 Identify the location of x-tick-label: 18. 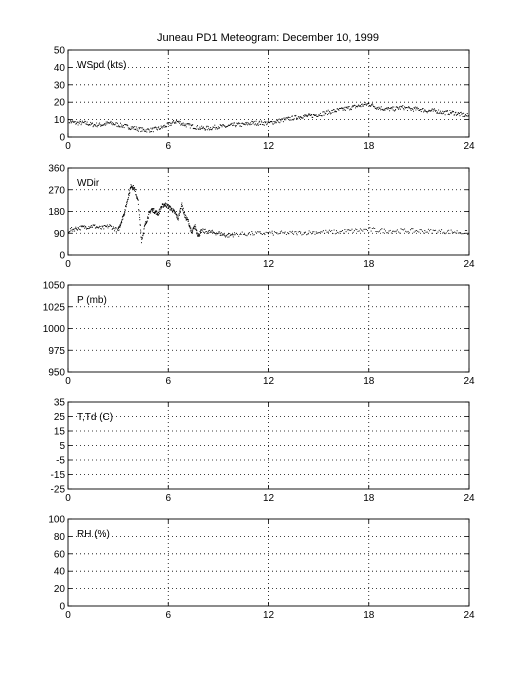
(369, 264).